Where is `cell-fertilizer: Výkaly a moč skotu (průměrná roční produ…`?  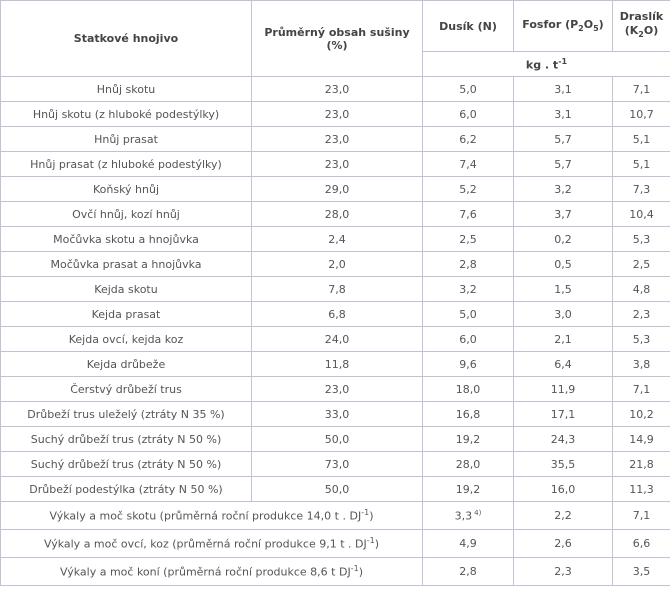
cell-fertilizer: Výkaly a moč skotu (průměrná roční produ… is located at coordinates (211, 515).